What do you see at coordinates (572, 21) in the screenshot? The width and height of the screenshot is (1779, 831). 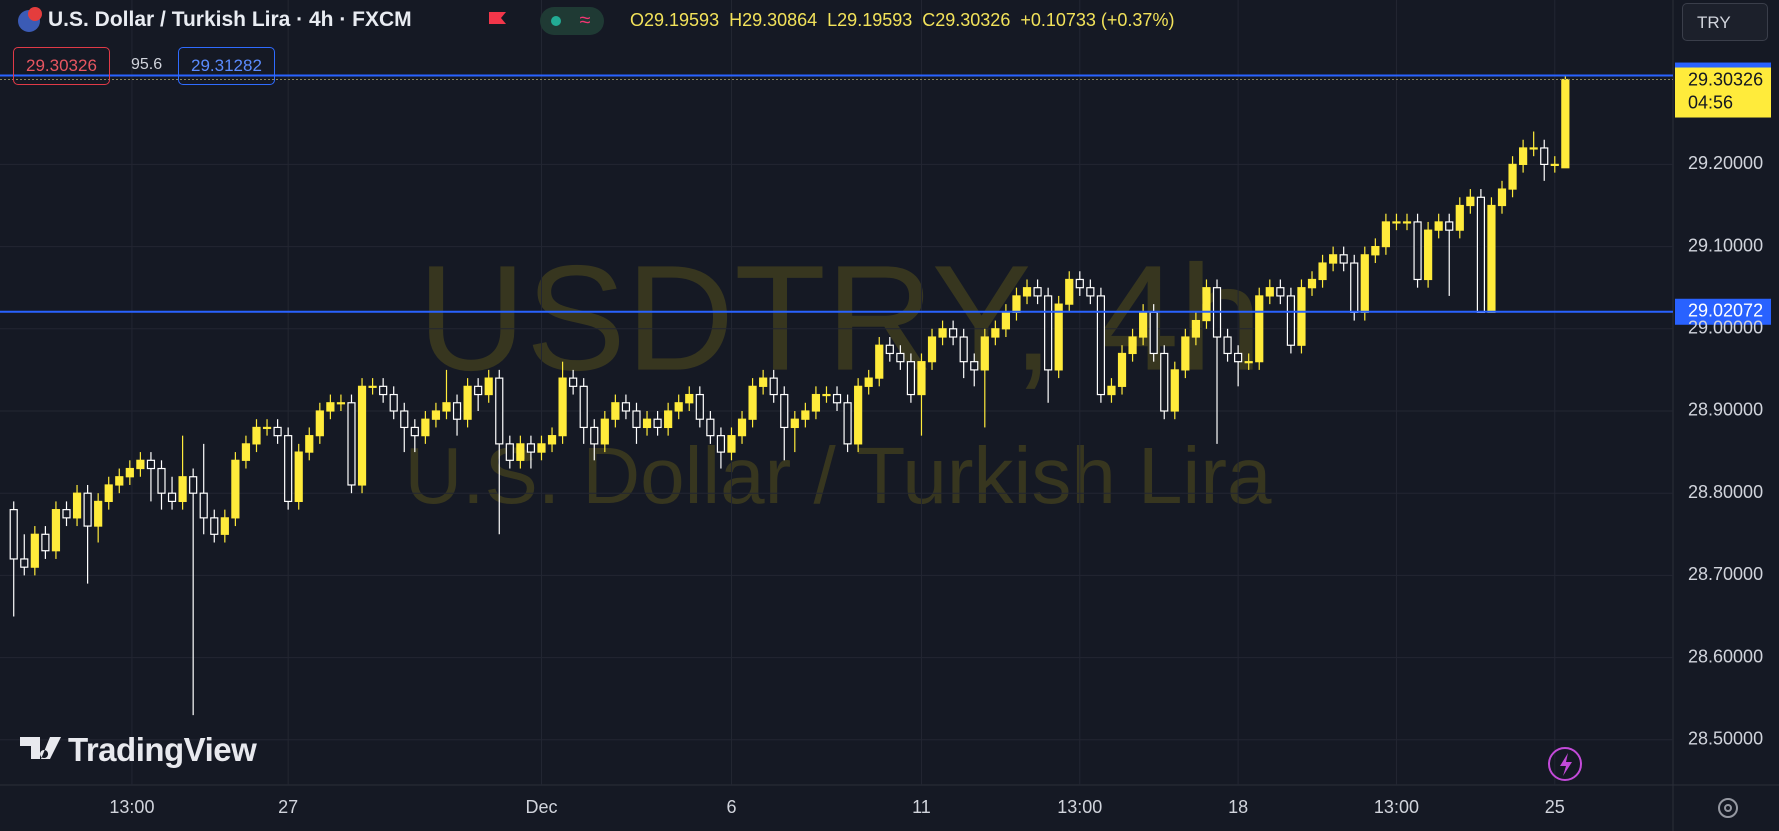 I see `status-pill` at bounding box center [572, 21].